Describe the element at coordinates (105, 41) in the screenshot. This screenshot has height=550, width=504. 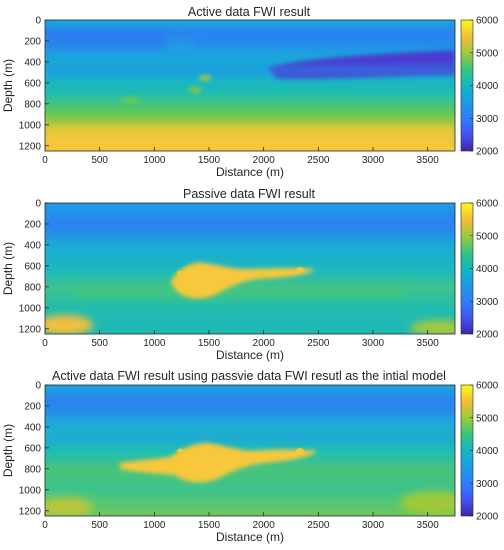
I see `left-blue-band` at that location.